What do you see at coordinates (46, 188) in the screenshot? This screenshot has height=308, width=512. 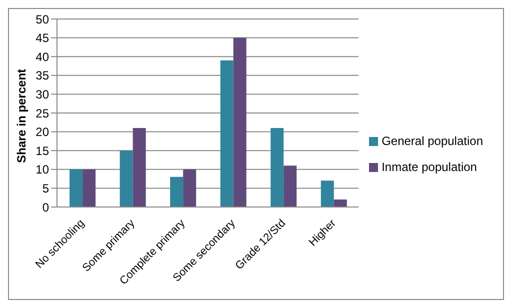 I see `y-tick-label: 5` at bounding box center [46, 188].